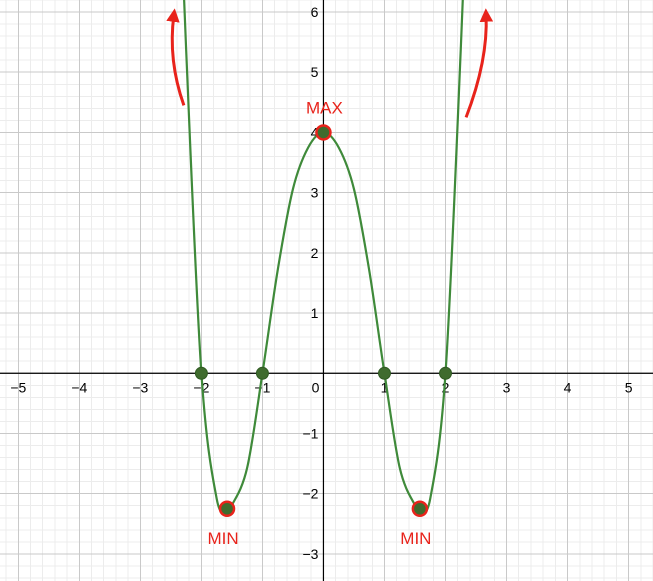 This screenshot has width=653, height=581. Describe the element at coordinates (330, 63) in the screenshot. I see `arrow-layer` at that location.